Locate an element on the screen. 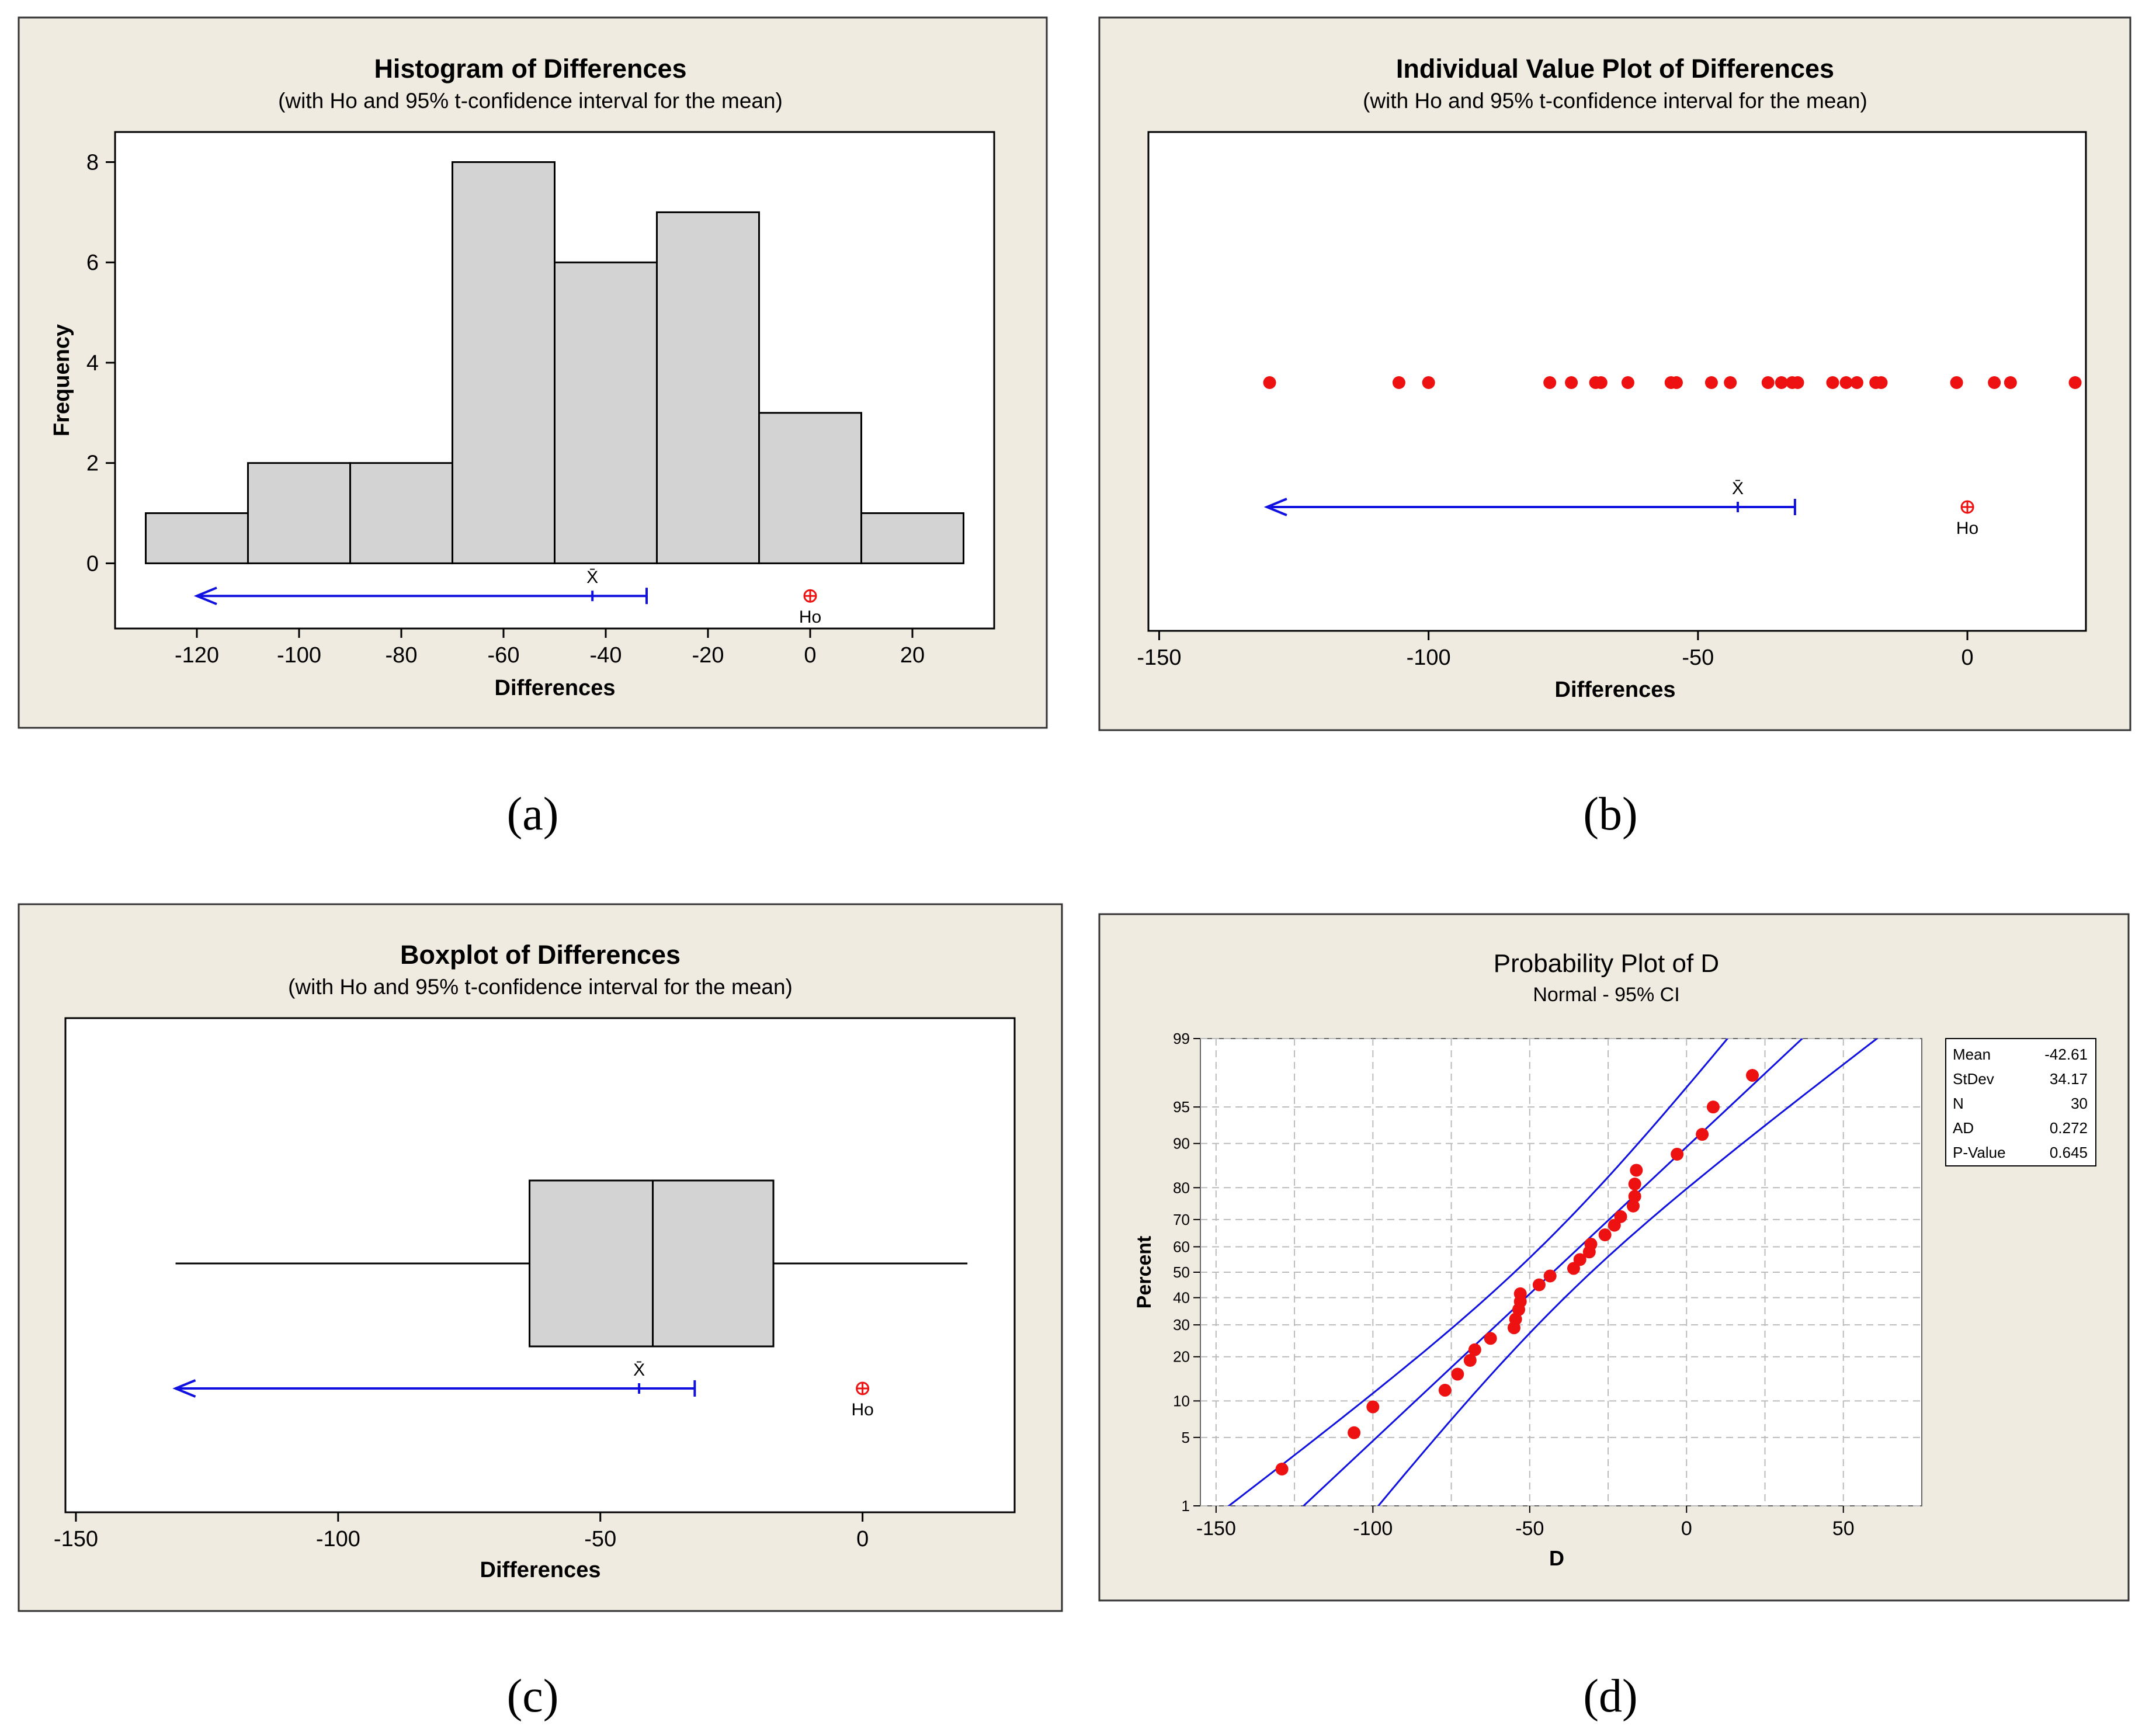  panel-a-ci-arrowhead is located at coordinates (205, 596).